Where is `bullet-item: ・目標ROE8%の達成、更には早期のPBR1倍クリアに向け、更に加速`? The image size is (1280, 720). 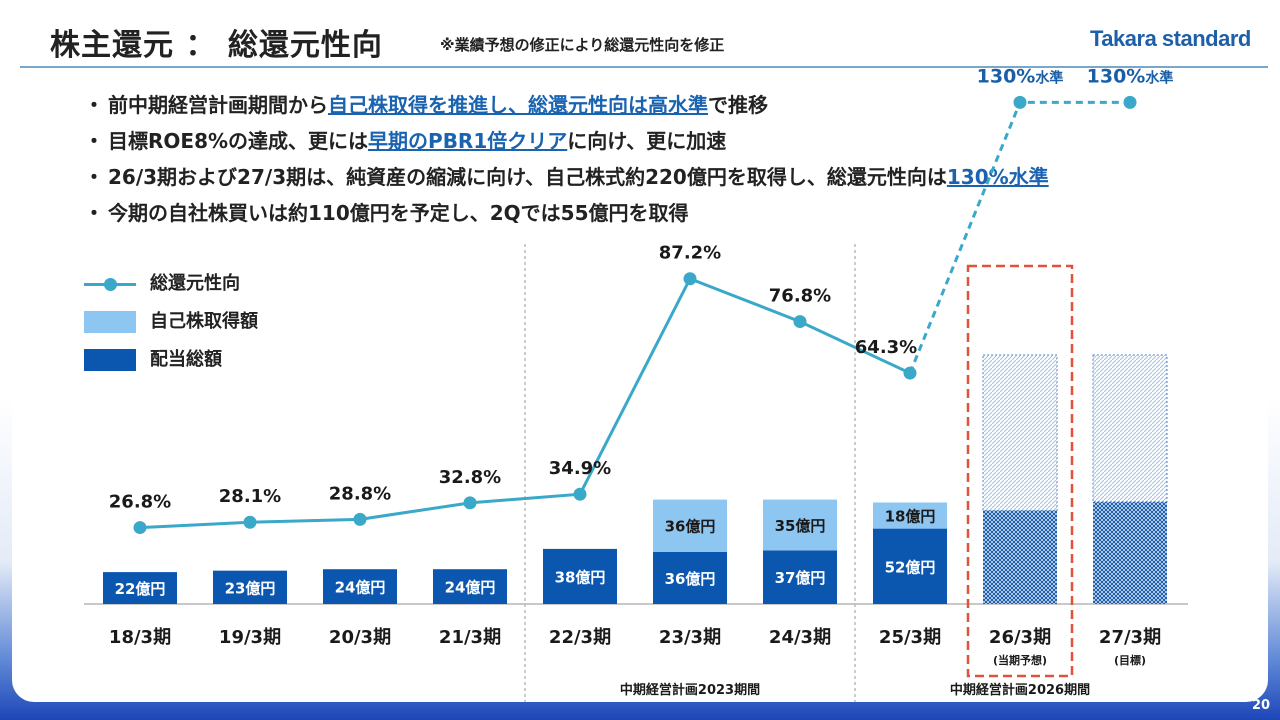
bullet-item: ・目標ROE8%の達成、更には早期のPBR1倍クリアに向け、更に加速 is located at coordinates (659, 142).